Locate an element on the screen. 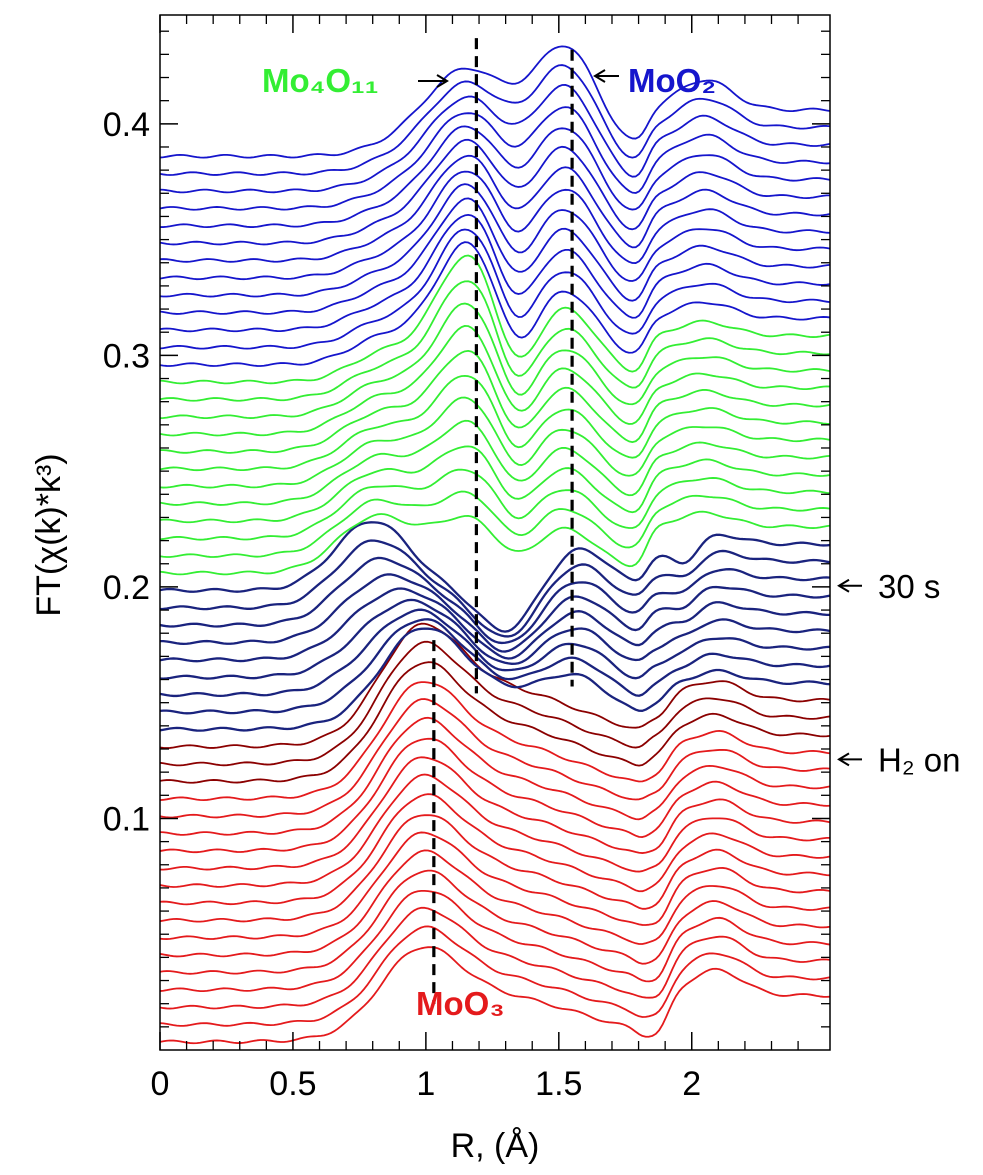 The image size is (983, 1175). x-tick-label: 0 is located at coordinates (160, 1084).